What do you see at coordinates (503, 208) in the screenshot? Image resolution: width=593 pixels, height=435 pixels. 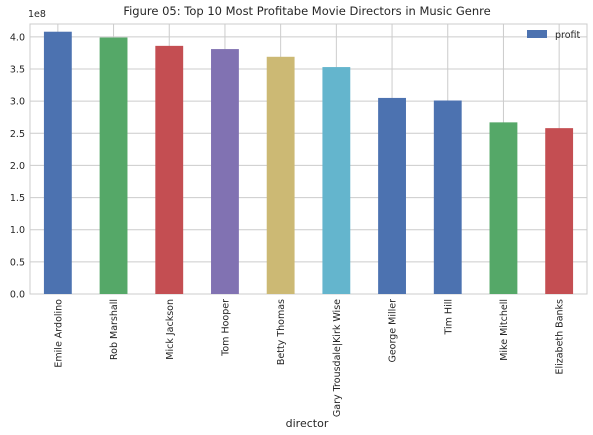 I see `bar-mike-mitchell` at bounding box center [503, 208].